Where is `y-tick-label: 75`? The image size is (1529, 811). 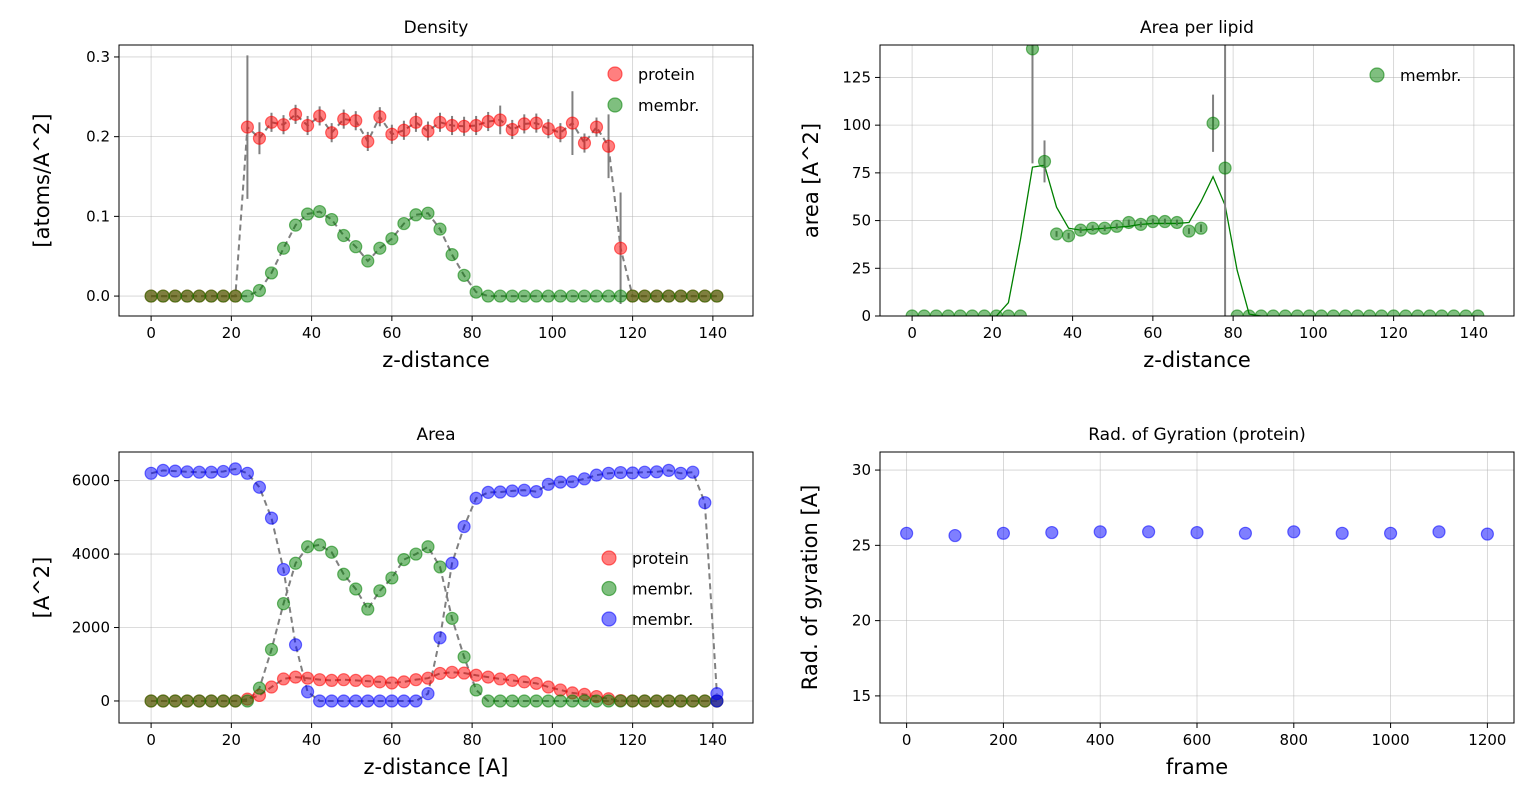 y-tick-label: 75 is located at coordinates (861, 173).